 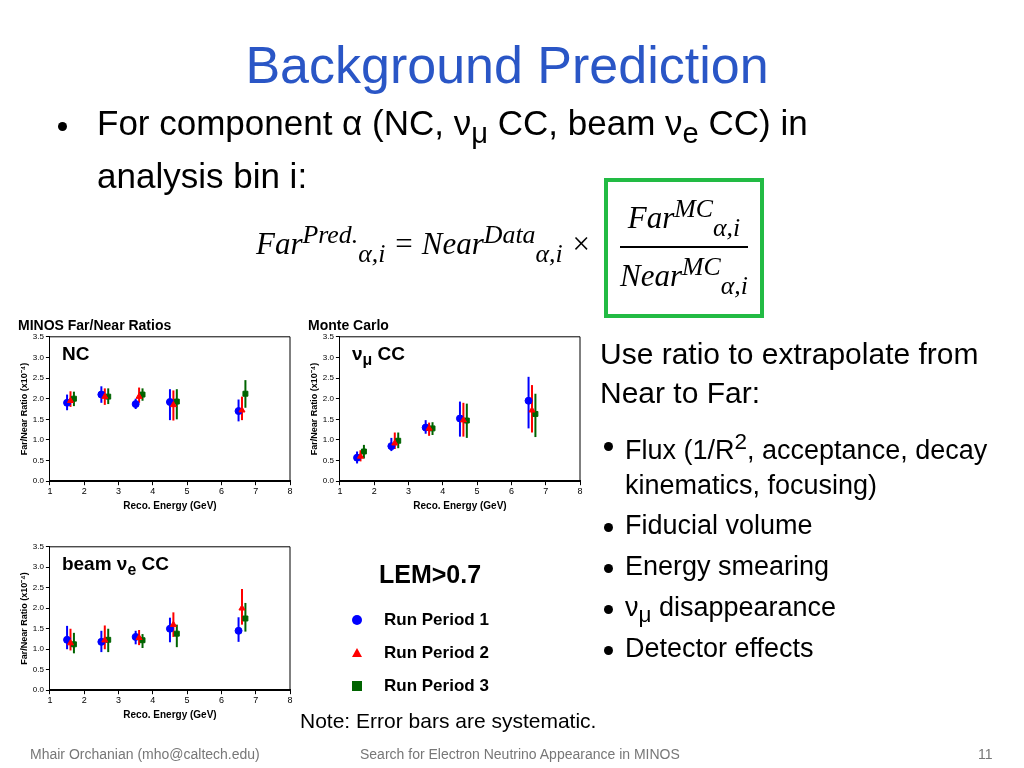 I want to click on chart-title: Monte Carlo, so click(x=348, y=325).